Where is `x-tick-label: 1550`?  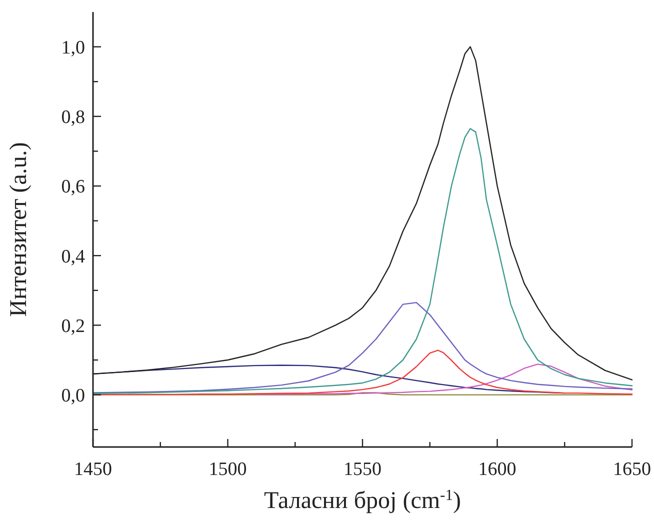 x-tick-label: 1550 is located at coordinates (363, 469).